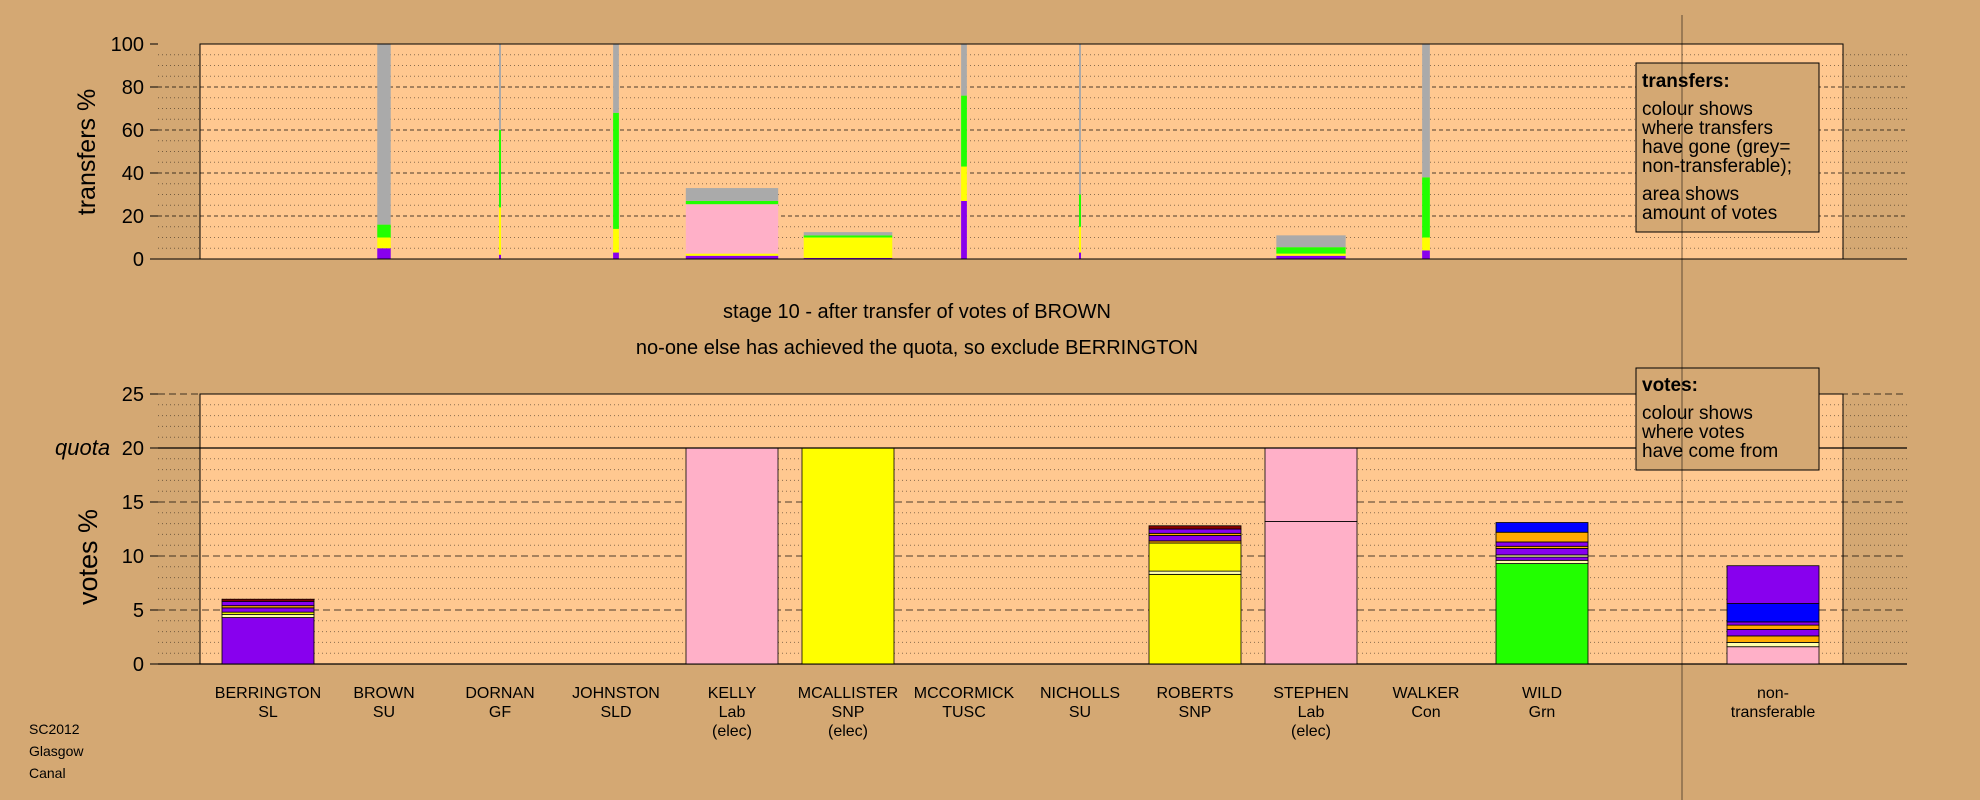 This screenshot has height=800, width=1980. Describe the element at coordinates (903, 151) in the screenshot. I see `transfers-bars` at that location.